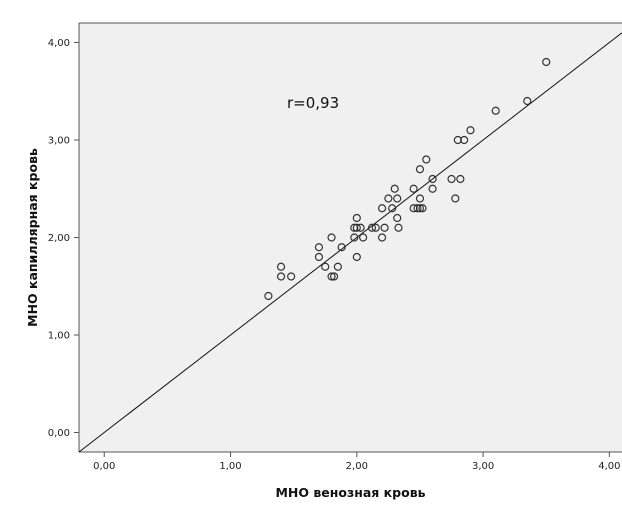 The image size is (622, 509). Describe the element at coordinates (230, 466) in the screenshot. I see `x-tick-label: 1,00` at that location.